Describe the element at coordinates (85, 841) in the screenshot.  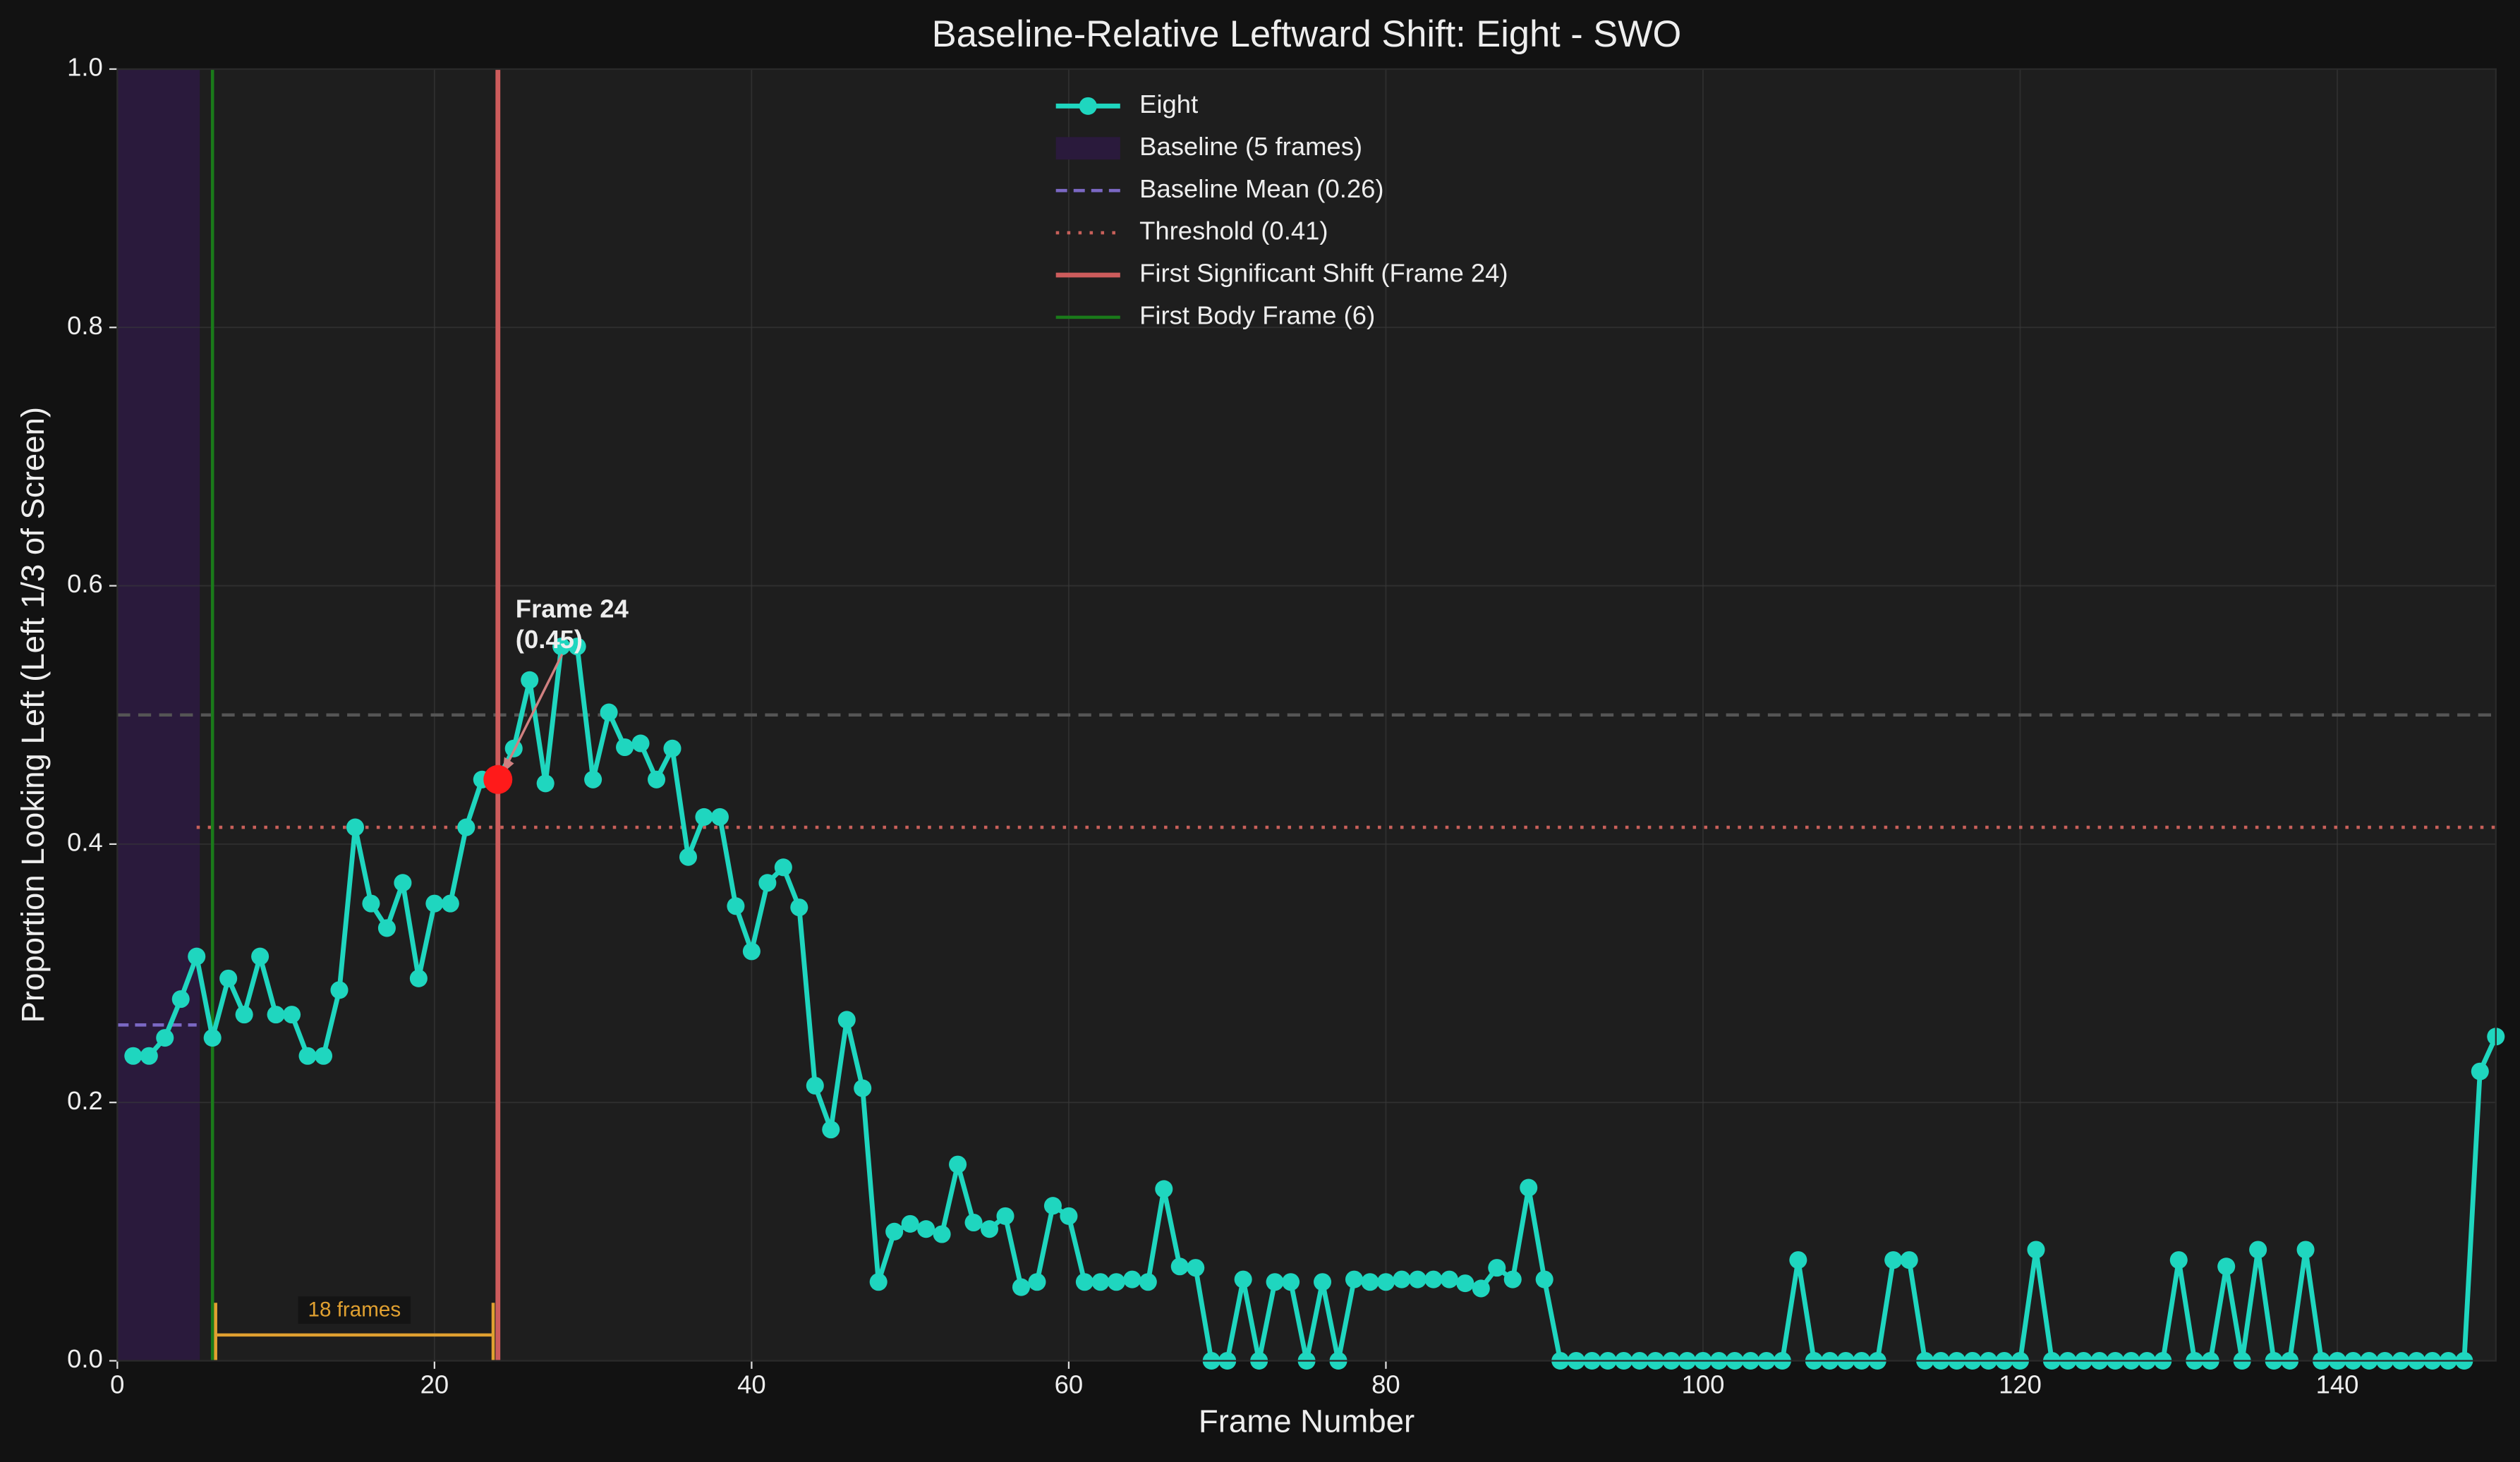
I see `y-tick-label: 0.4` at that location.